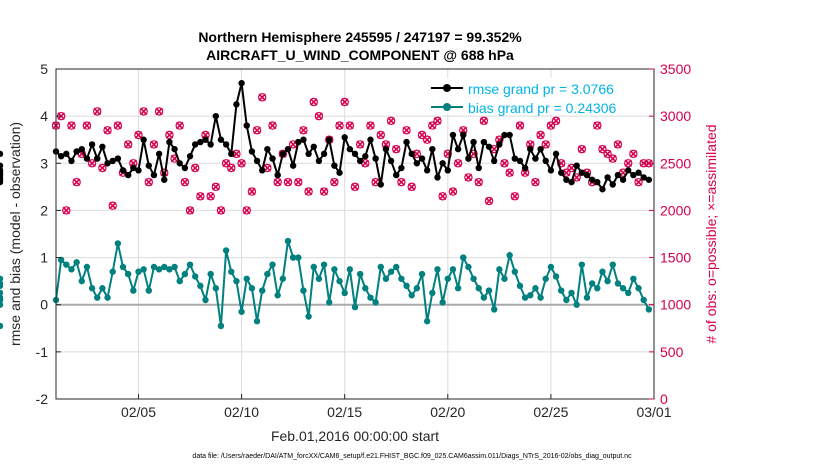 The image size is (830, 470). I want to click on y-tick-label-right: 0, so click(664, 399).